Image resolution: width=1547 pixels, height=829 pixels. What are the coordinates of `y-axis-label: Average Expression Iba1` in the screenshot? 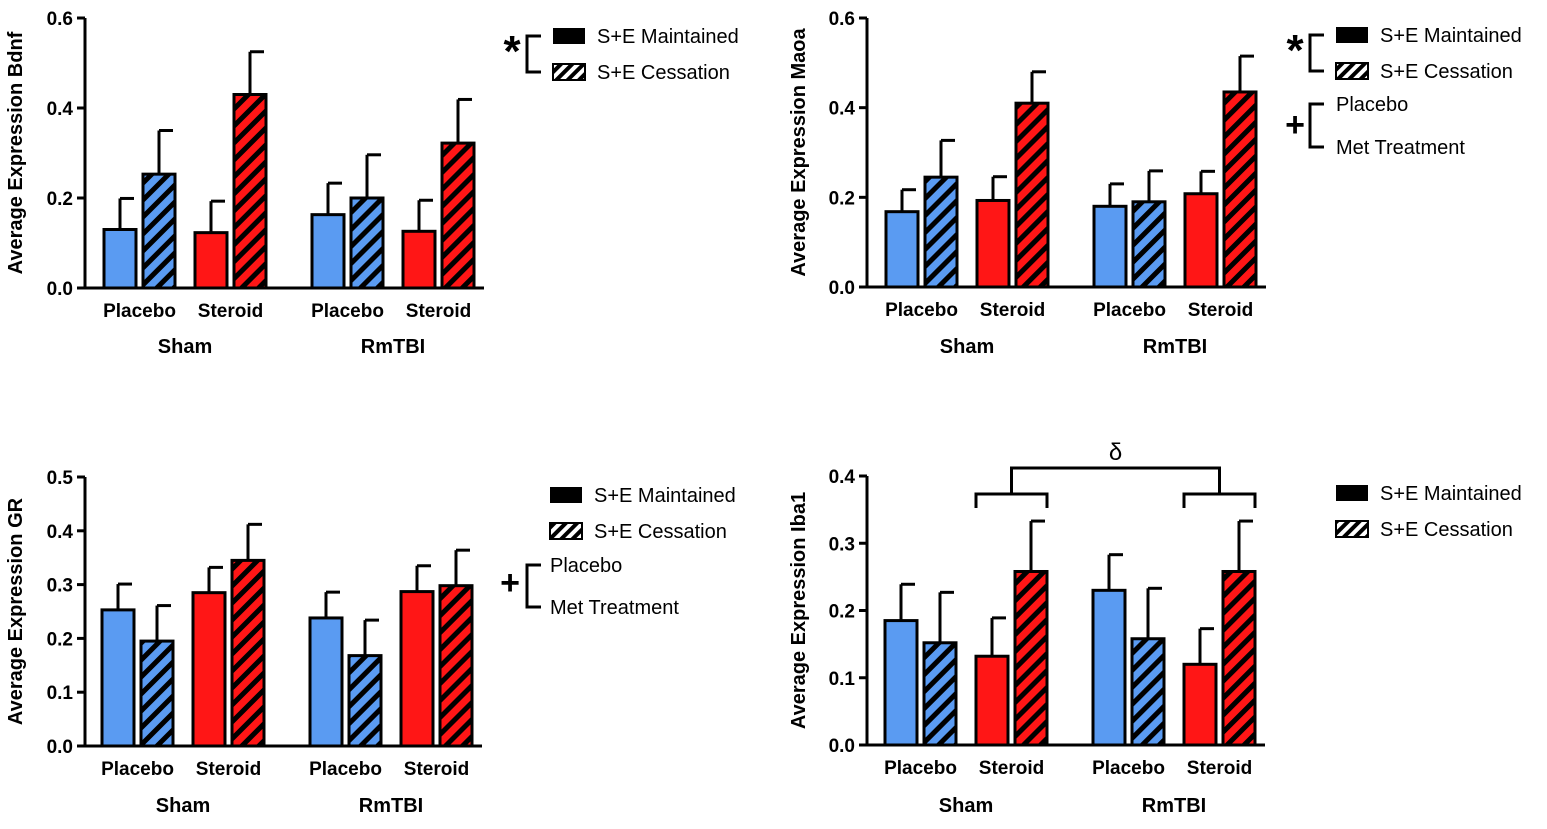 It's located at (799, 610).